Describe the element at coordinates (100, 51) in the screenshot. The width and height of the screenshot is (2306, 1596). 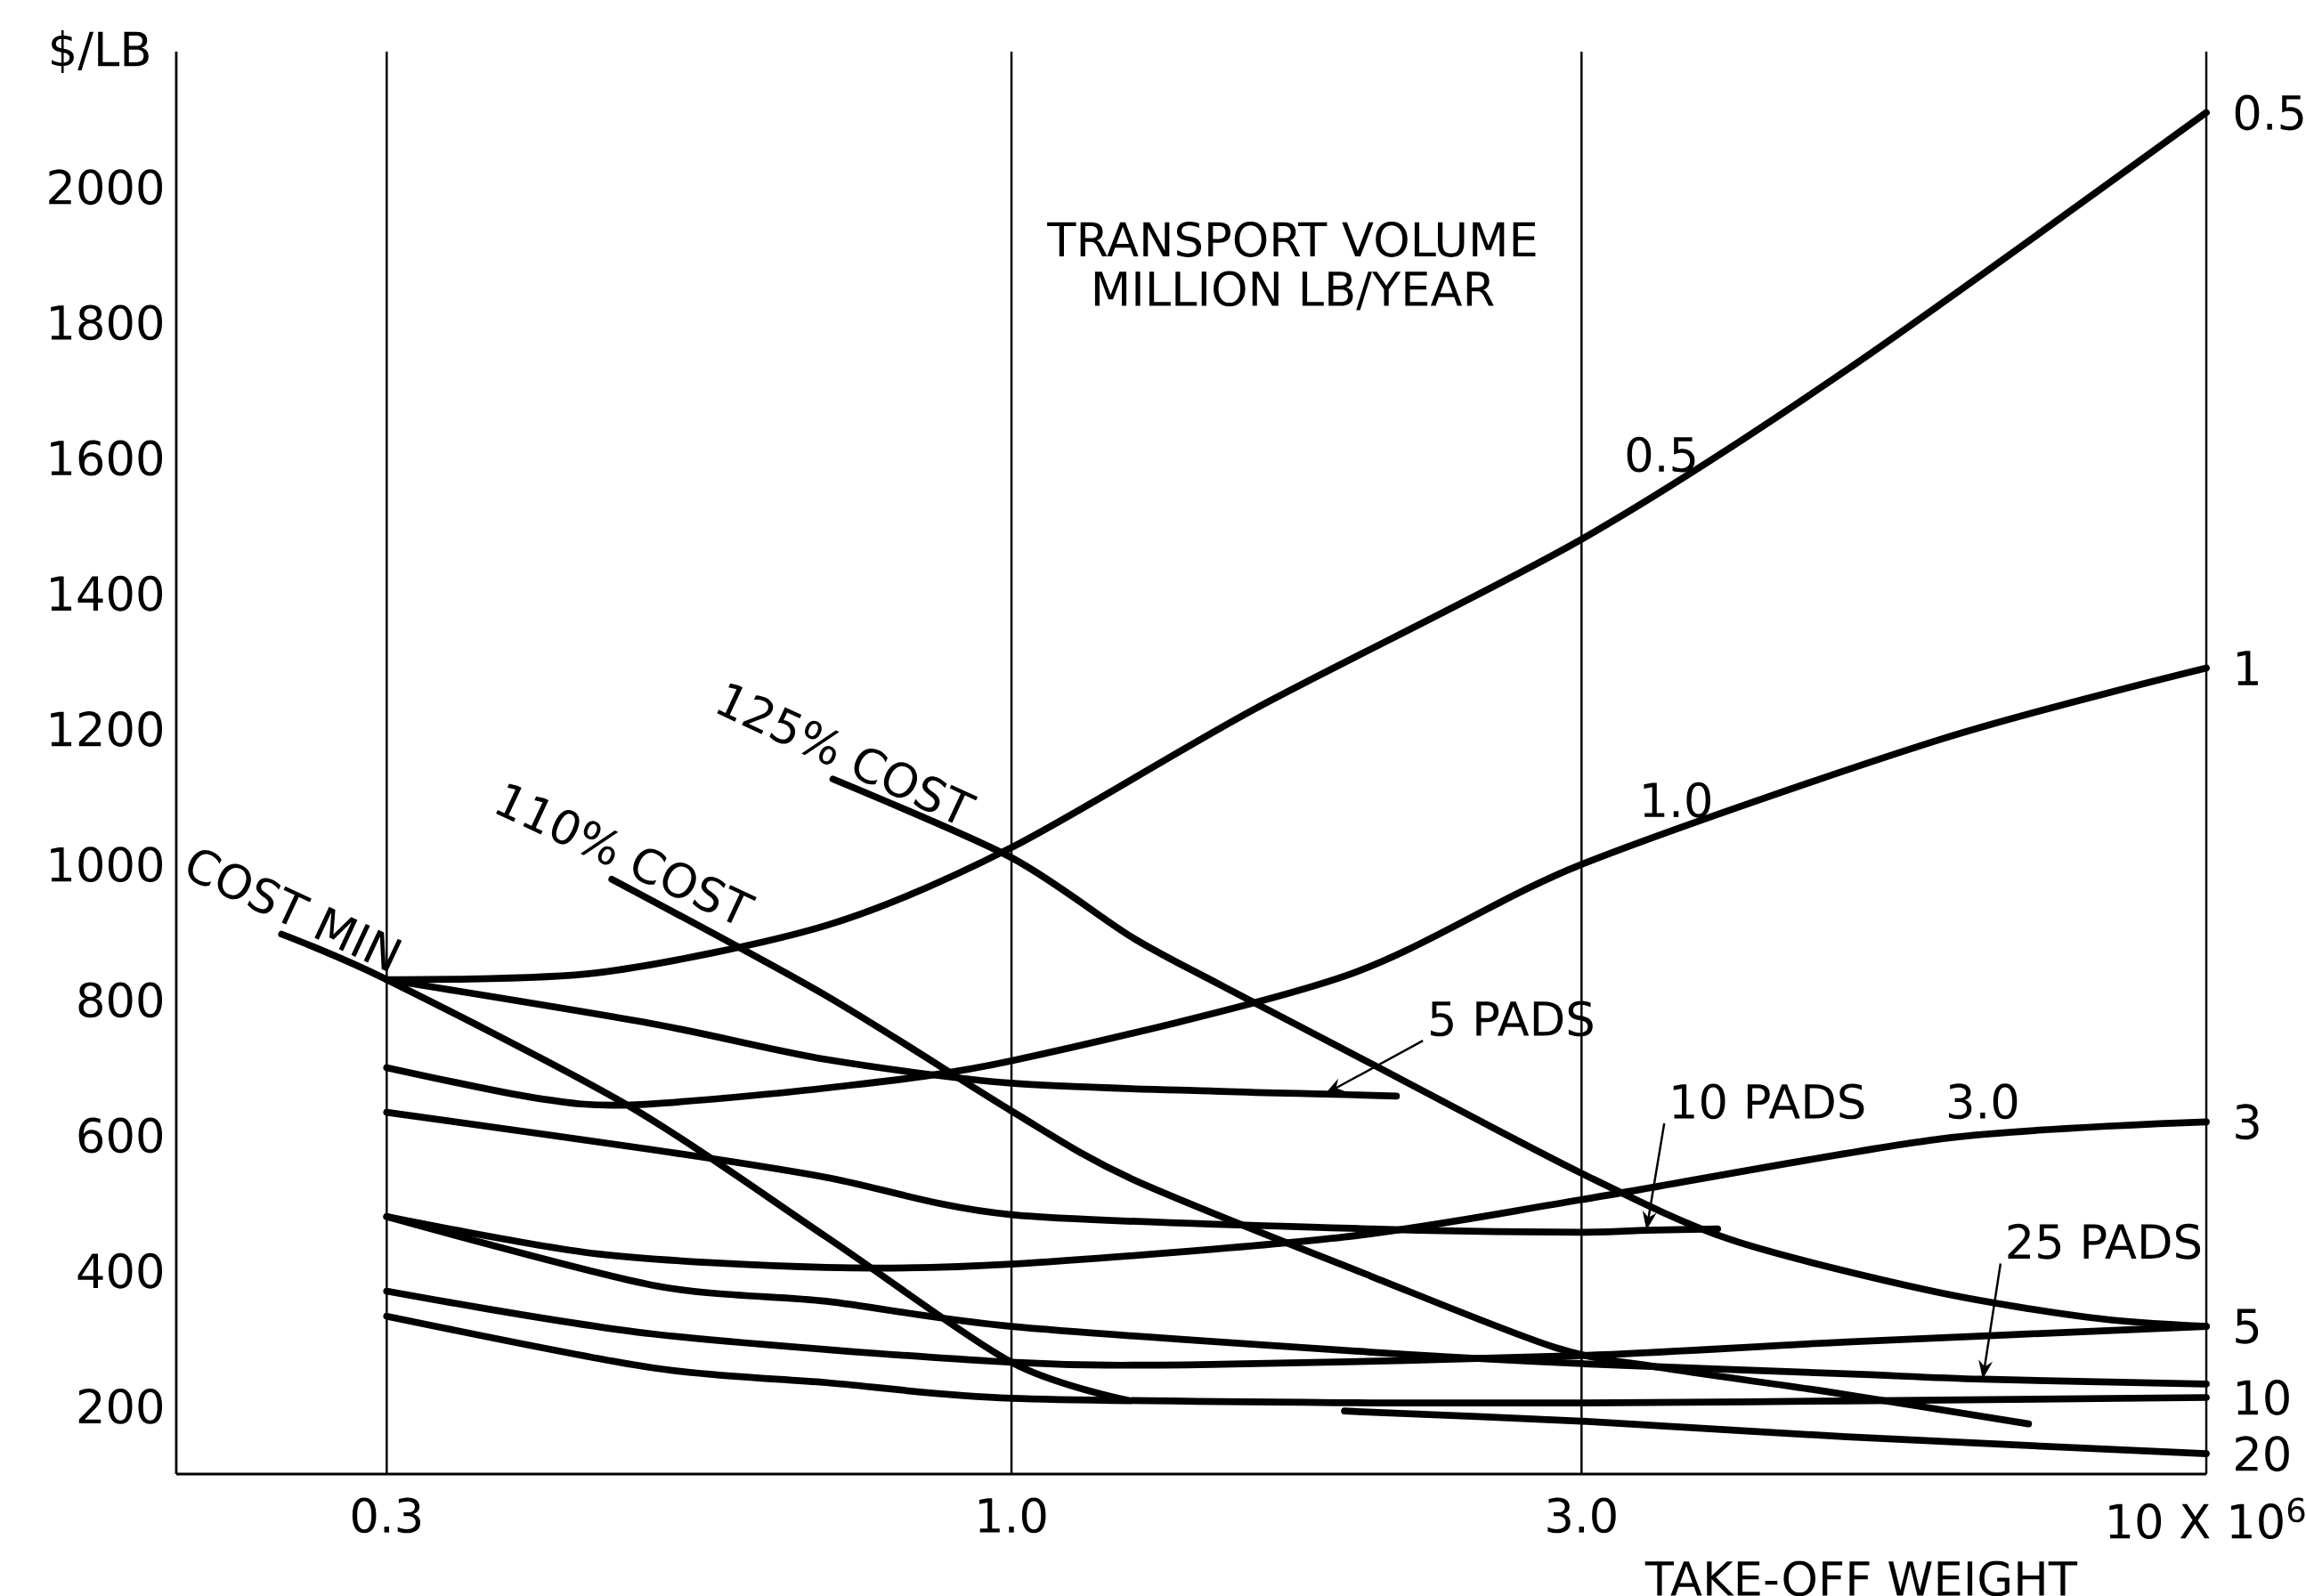
I see `y-axis-title: $/LB` at that location.